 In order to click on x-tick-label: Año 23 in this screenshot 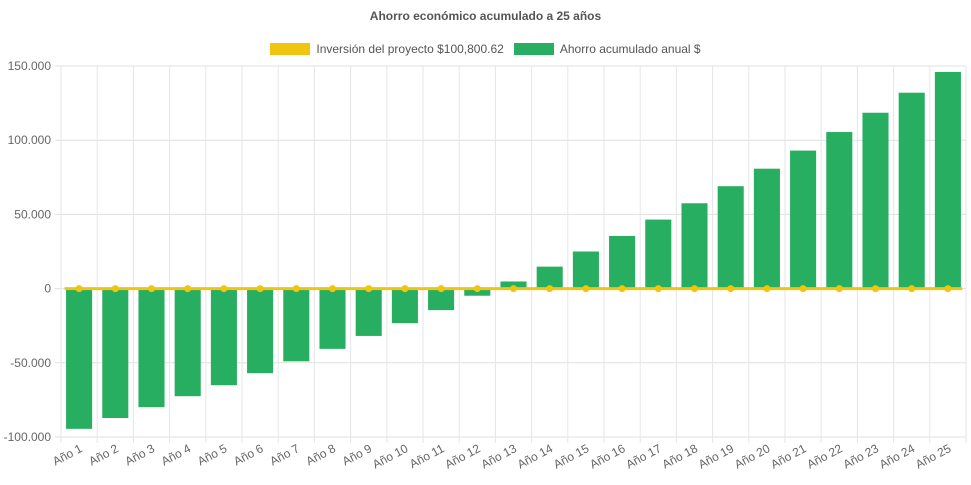, I will do `click(861, 456)`.